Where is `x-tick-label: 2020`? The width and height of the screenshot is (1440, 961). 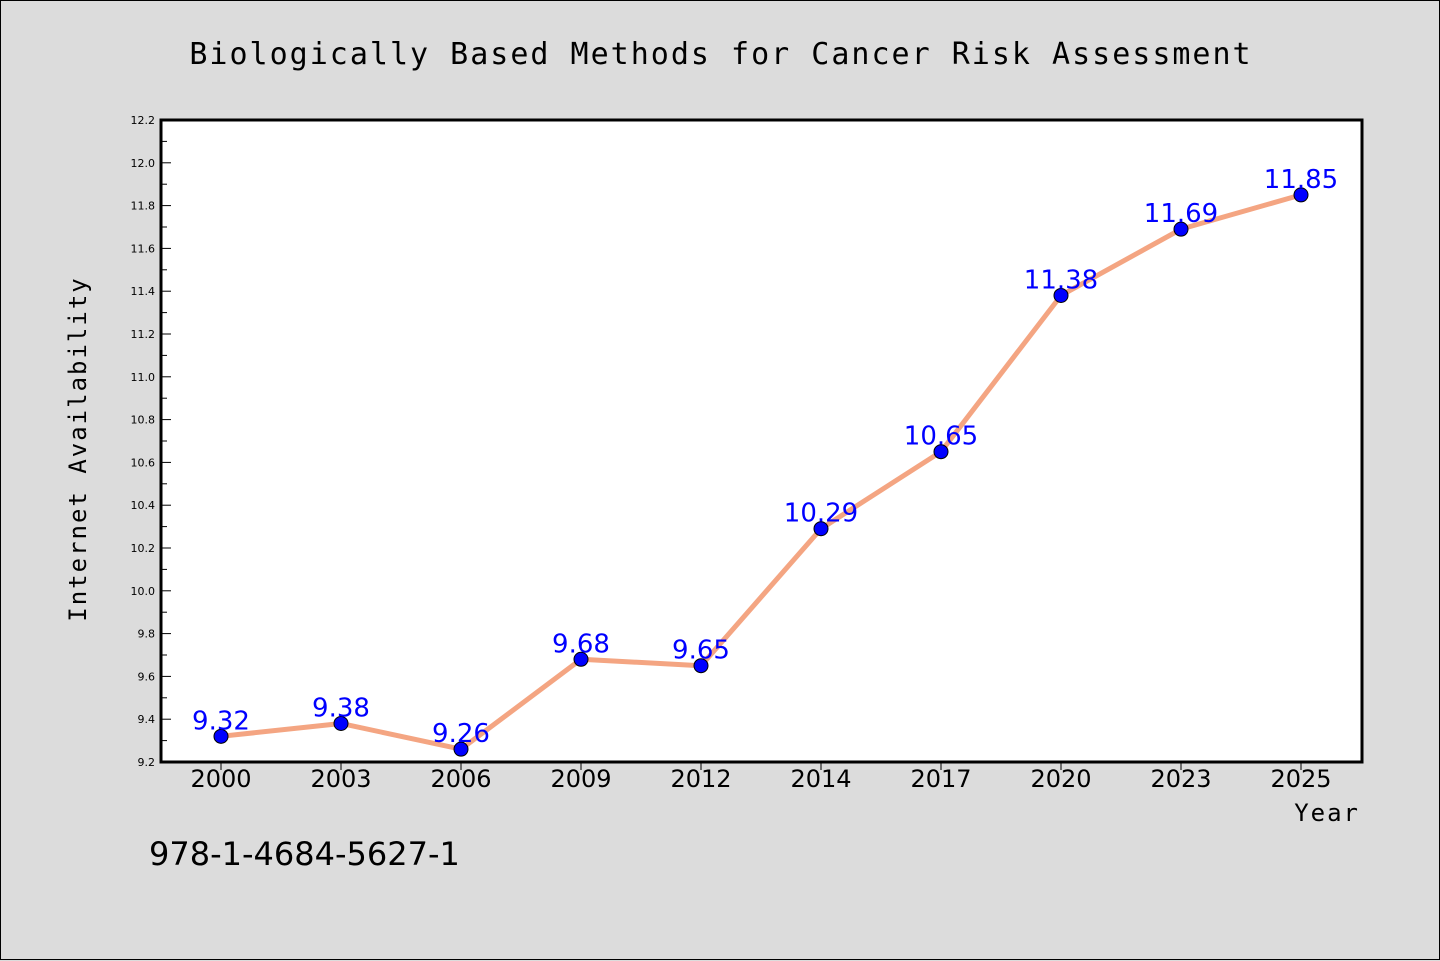 x-tick-label: 2020 is located at coordinates (1060, 779).